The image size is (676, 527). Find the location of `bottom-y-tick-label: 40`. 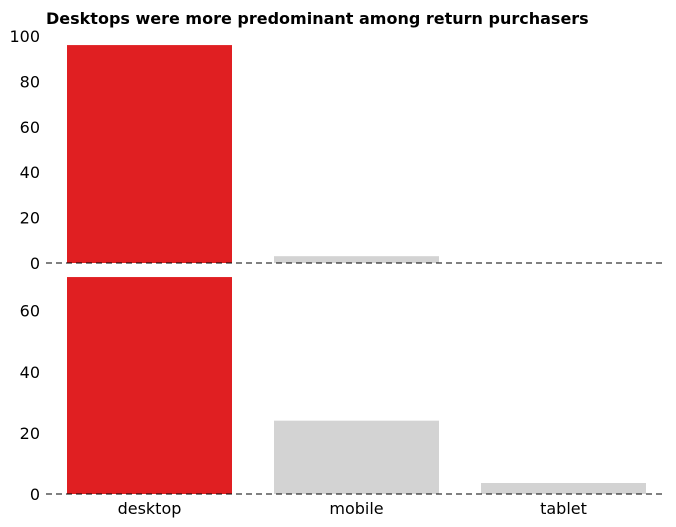

bottom-y-tick-label: 40 is located at coordinates (30, 372).